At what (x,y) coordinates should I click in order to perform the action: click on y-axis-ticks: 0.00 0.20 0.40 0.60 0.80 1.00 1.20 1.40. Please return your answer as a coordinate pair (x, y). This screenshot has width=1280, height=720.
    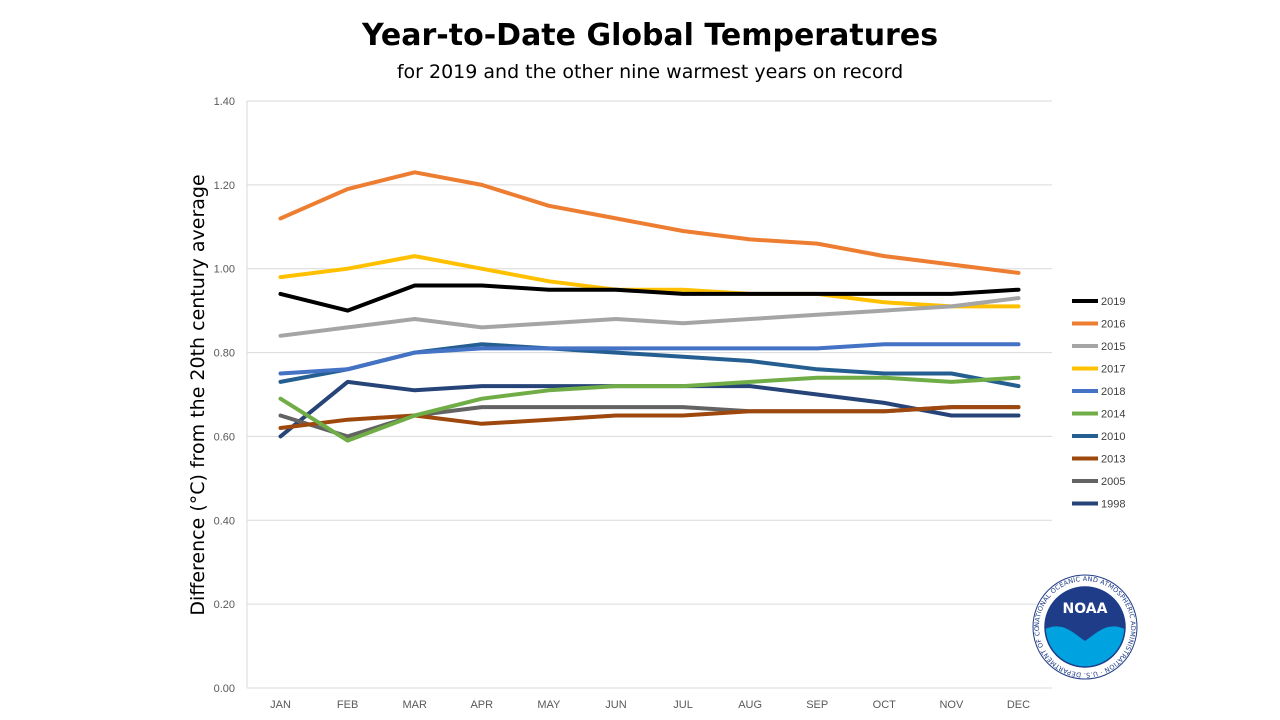
    Looking at the image, I should click on (224, 395).